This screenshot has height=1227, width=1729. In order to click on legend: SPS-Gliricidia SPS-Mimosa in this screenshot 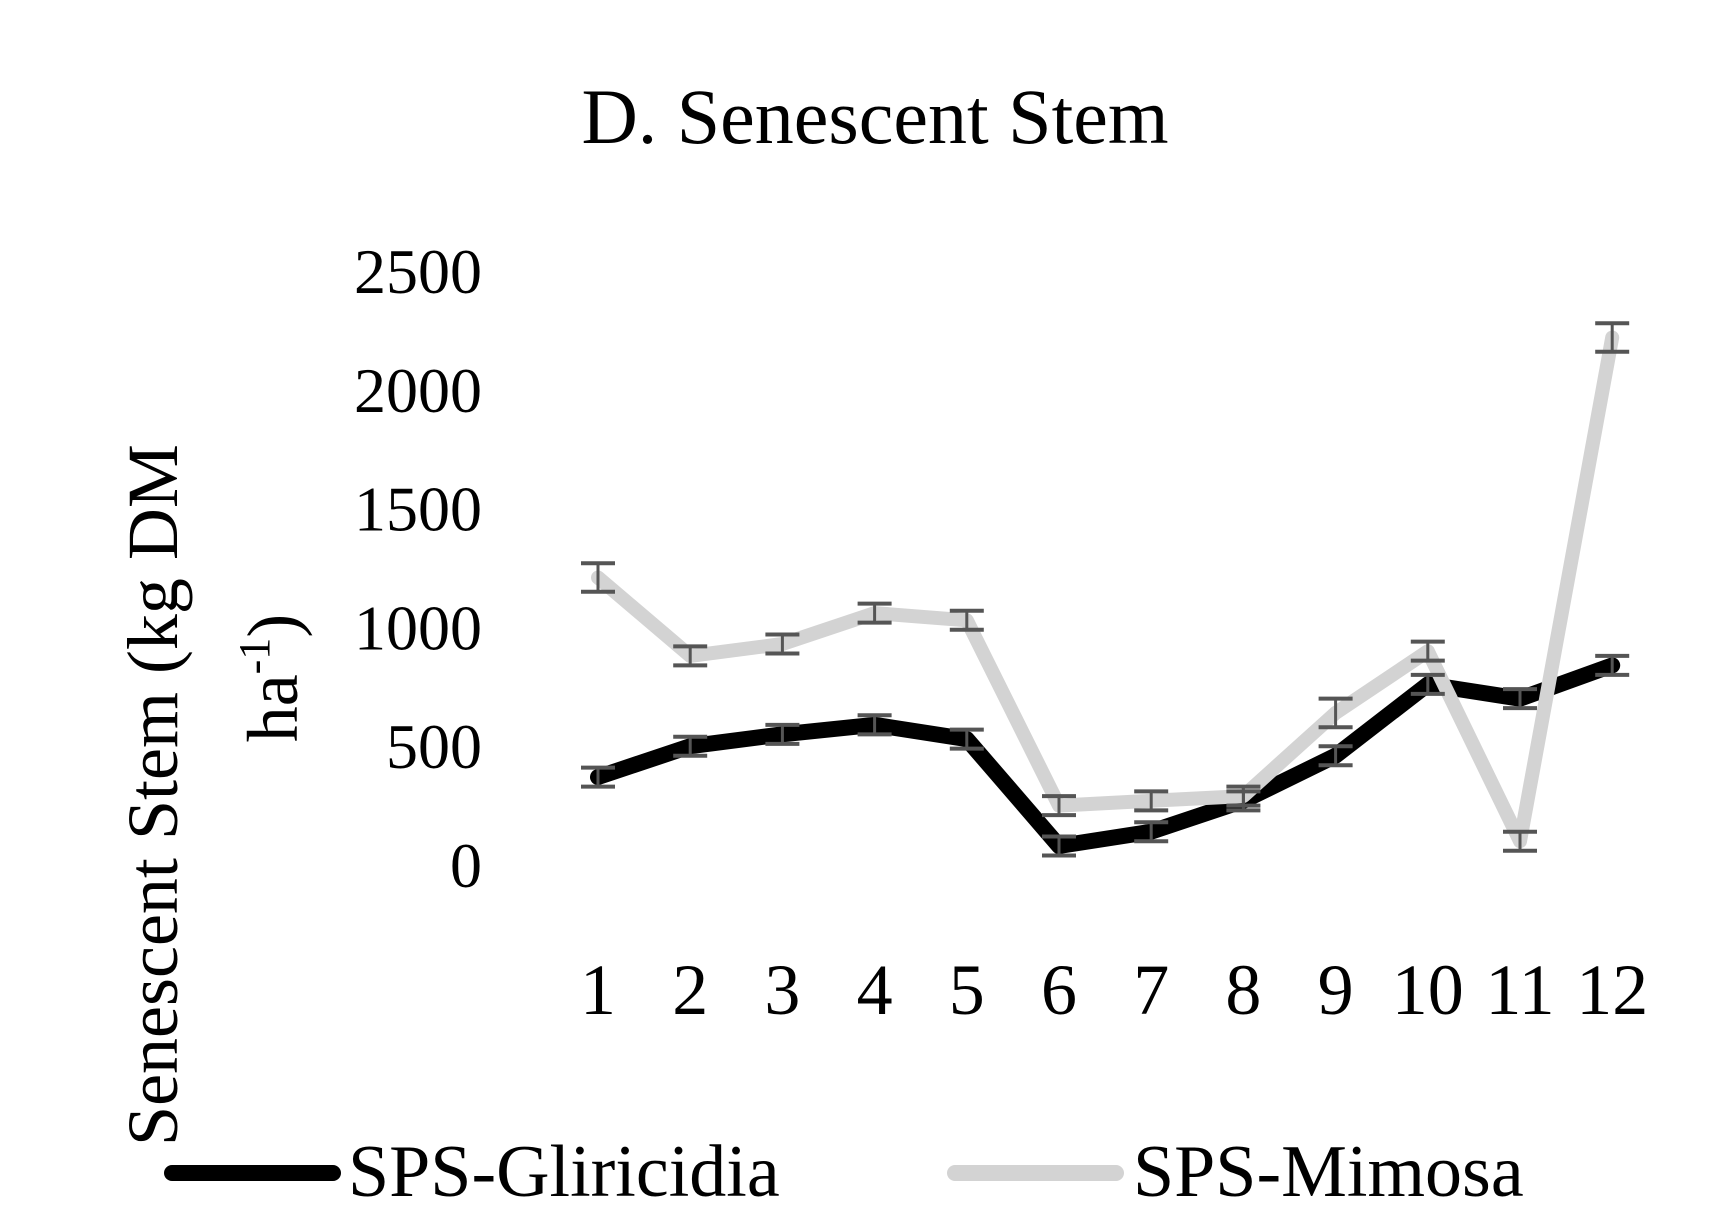, I will do `click(844, 1172)`.